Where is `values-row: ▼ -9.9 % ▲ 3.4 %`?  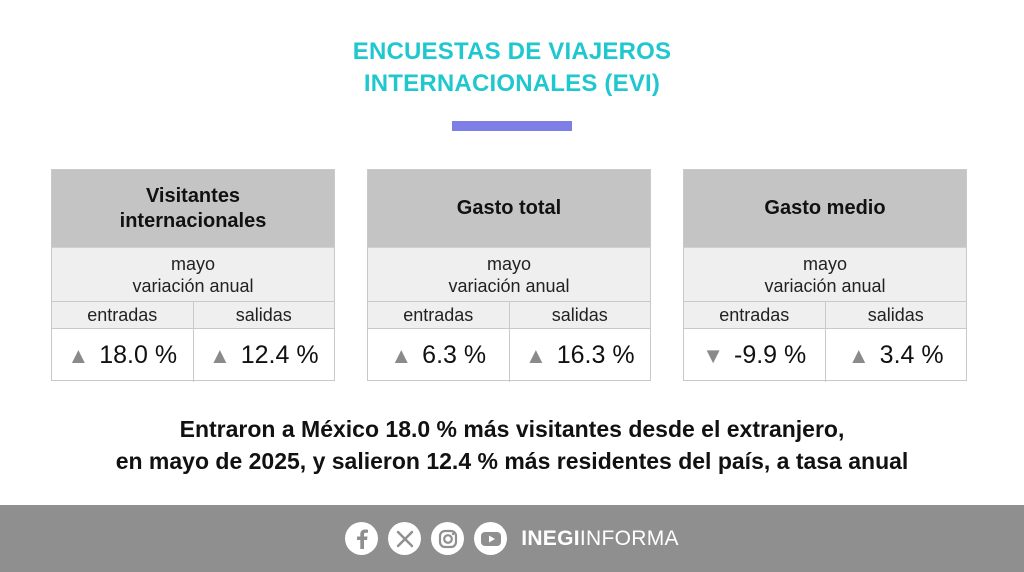
values-row: ▼ -9.9 % ▲ 3.4 % is located at coordinates (825, 355).